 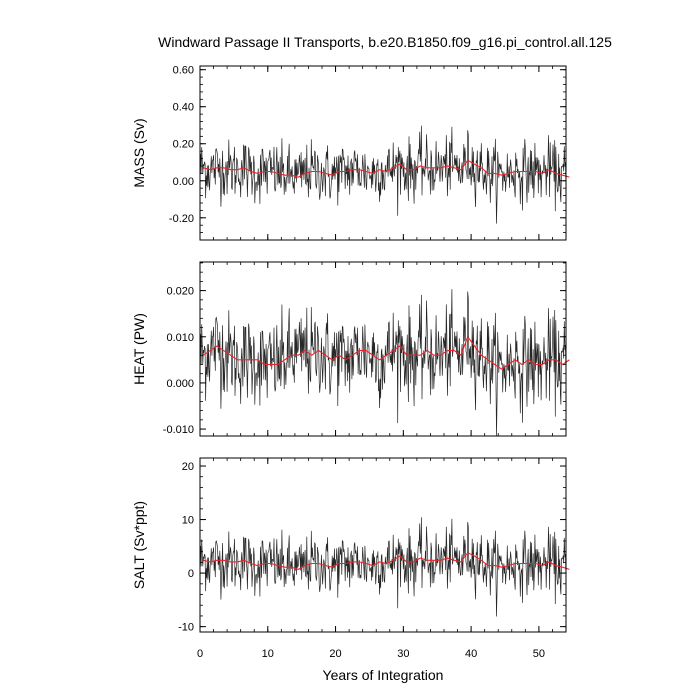 I want to click on y-axis-title: HEAT (PW), so click(x=139, y=349).